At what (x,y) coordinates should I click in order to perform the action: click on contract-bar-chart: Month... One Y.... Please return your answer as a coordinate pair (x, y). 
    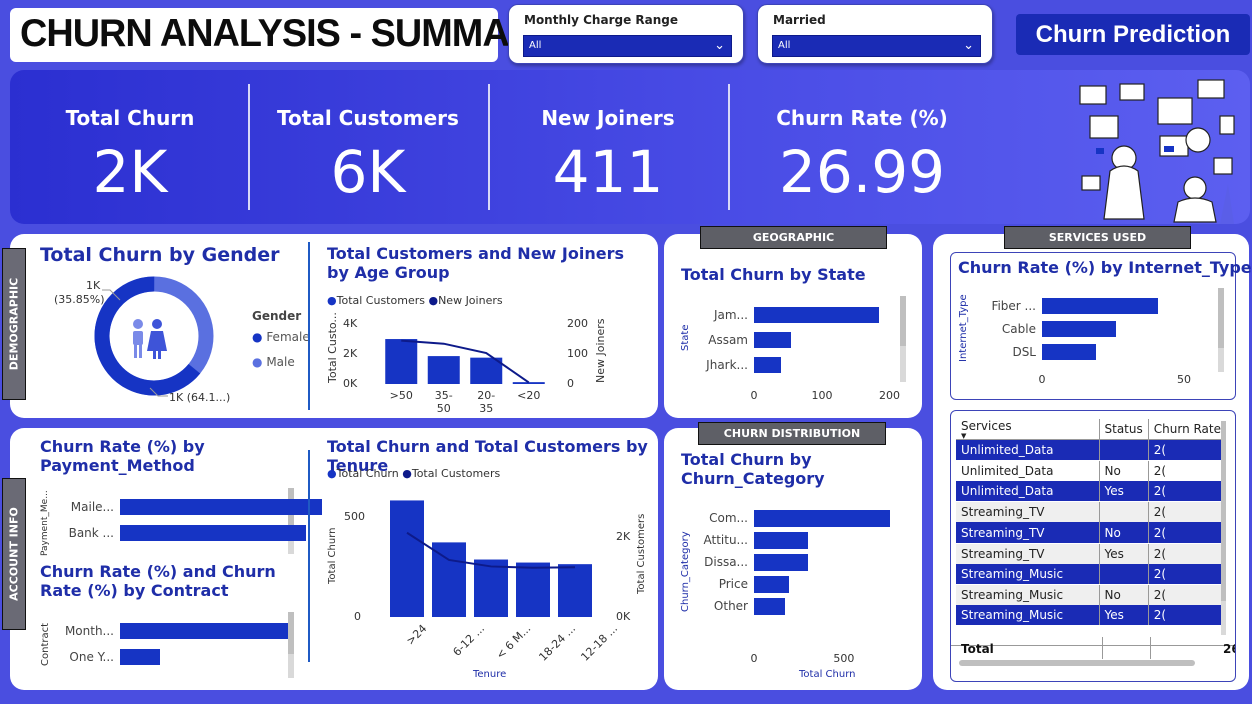
    Looking at the image, I should click on (170, 646).